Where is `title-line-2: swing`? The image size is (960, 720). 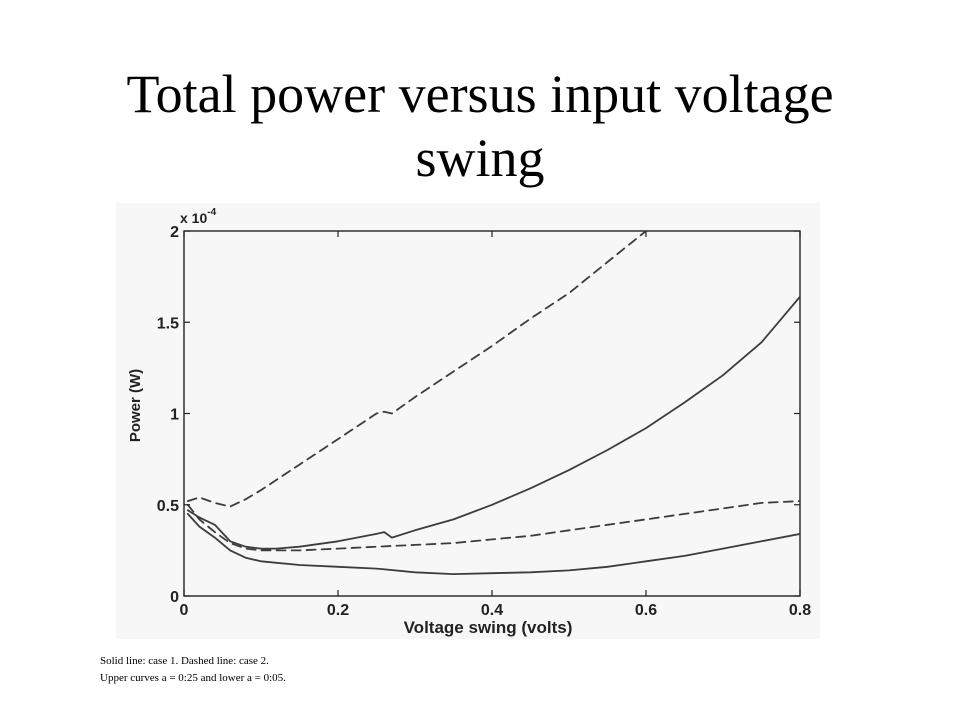 title-line-2: swing is located at coordinates (480, 158).